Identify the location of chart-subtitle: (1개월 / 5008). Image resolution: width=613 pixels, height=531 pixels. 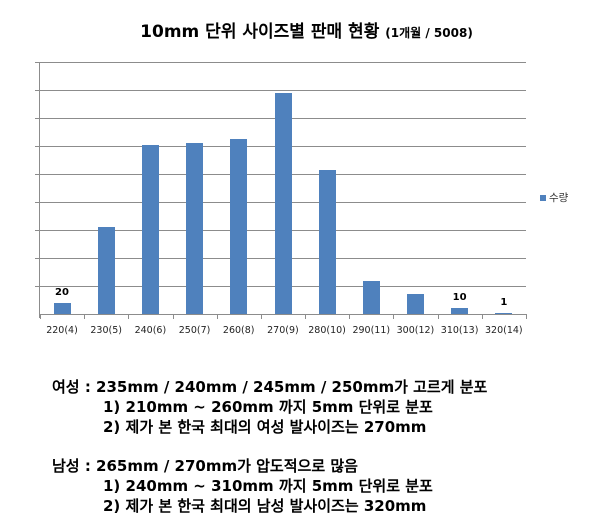
(429, 33).